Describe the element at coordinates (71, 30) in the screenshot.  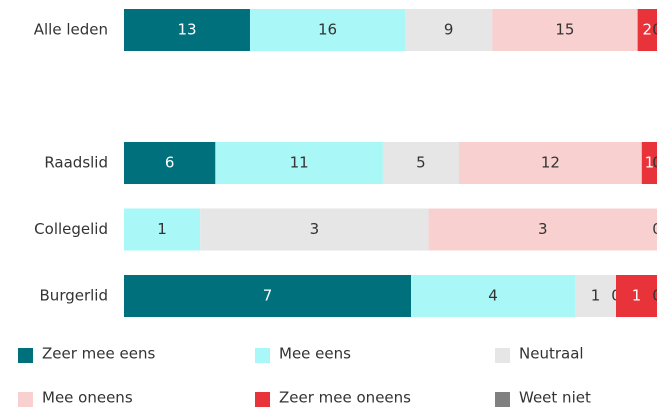
I see `category-label: Alle leden` at that location.